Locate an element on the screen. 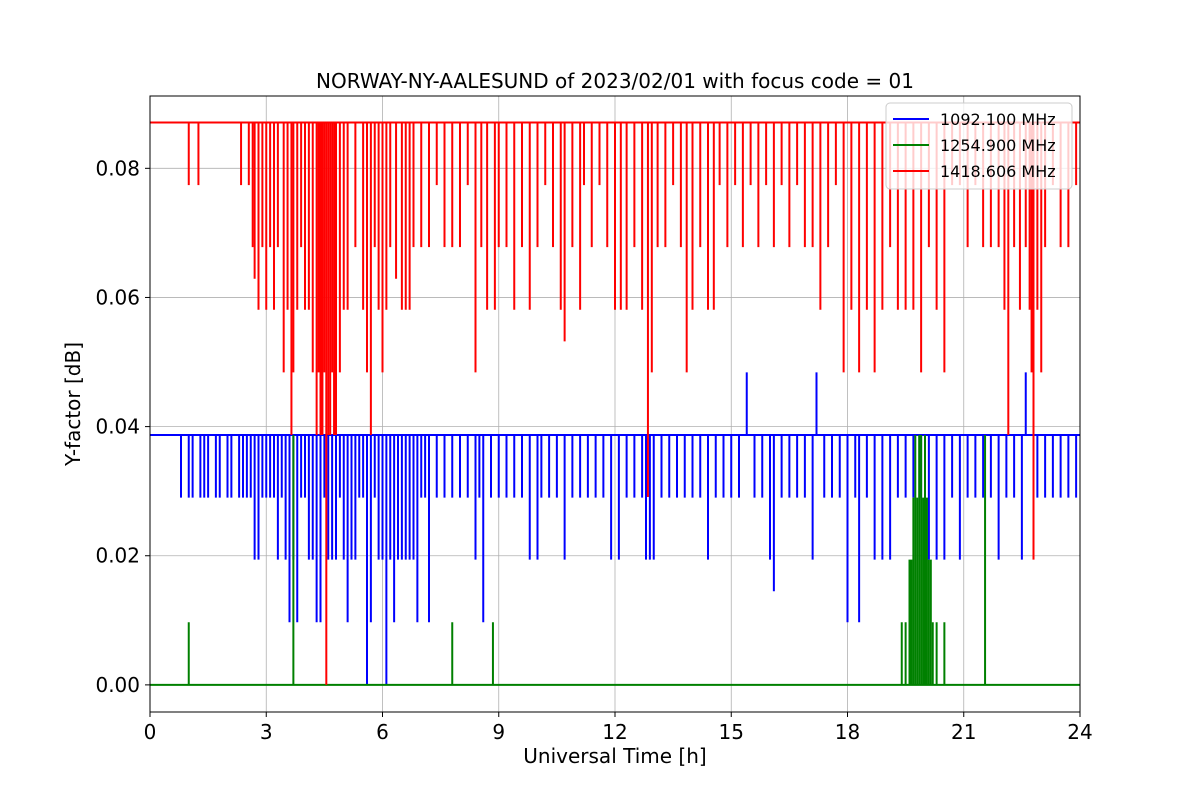 Image resolution: width=1200 pixels, height=800 pixels. y-tick-label: 0.08 is located at coordinates (117, 168).